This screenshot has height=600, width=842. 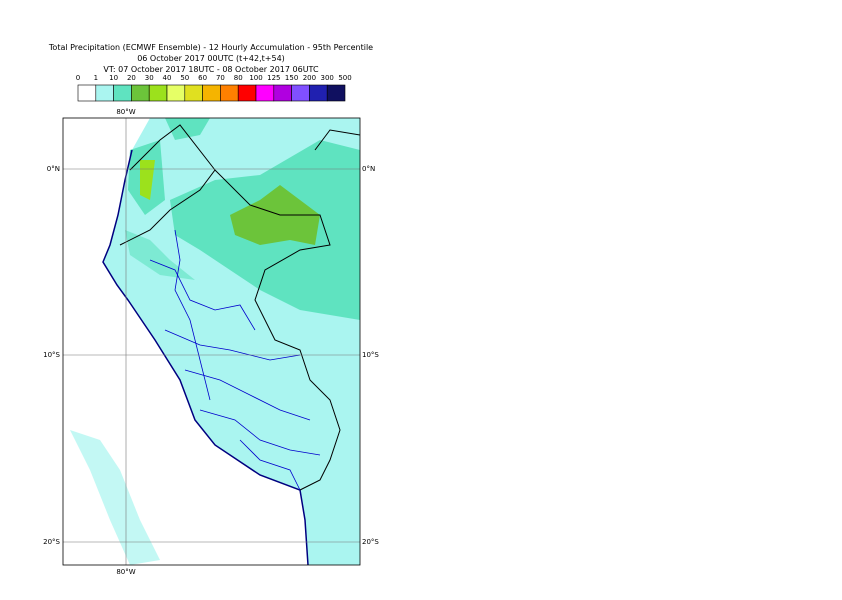 What do you see at coordinates (131, 78) in the screenshot?
I see `colorbar-tick: 20` at bounding box center [131, 78].